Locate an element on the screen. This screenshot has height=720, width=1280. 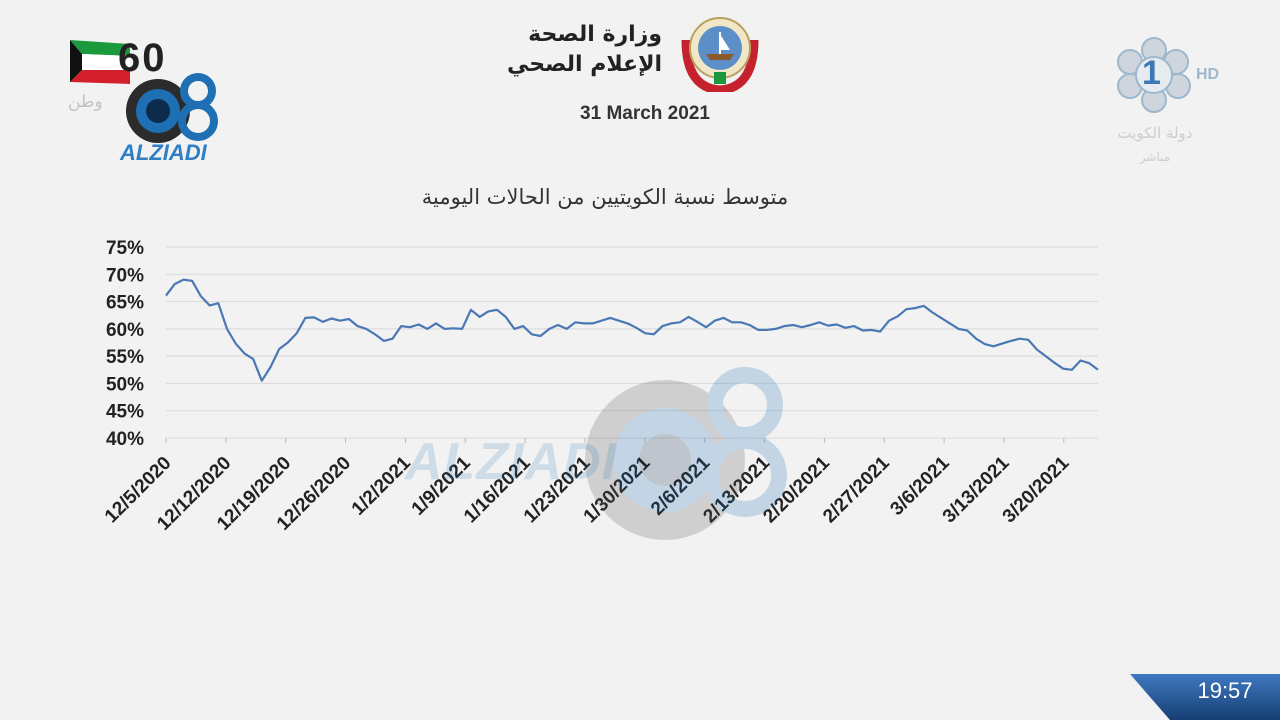
y-tick-label: 55% is located at coordinates (125, 357).